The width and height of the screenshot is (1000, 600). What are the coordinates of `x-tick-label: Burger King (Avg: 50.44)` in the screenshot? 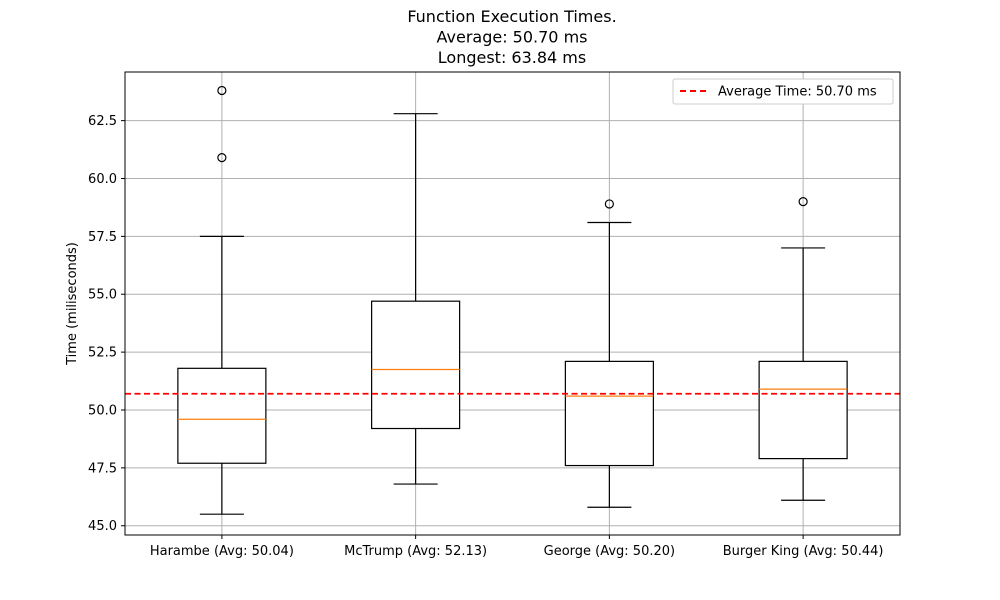 It's located at (803, 551).